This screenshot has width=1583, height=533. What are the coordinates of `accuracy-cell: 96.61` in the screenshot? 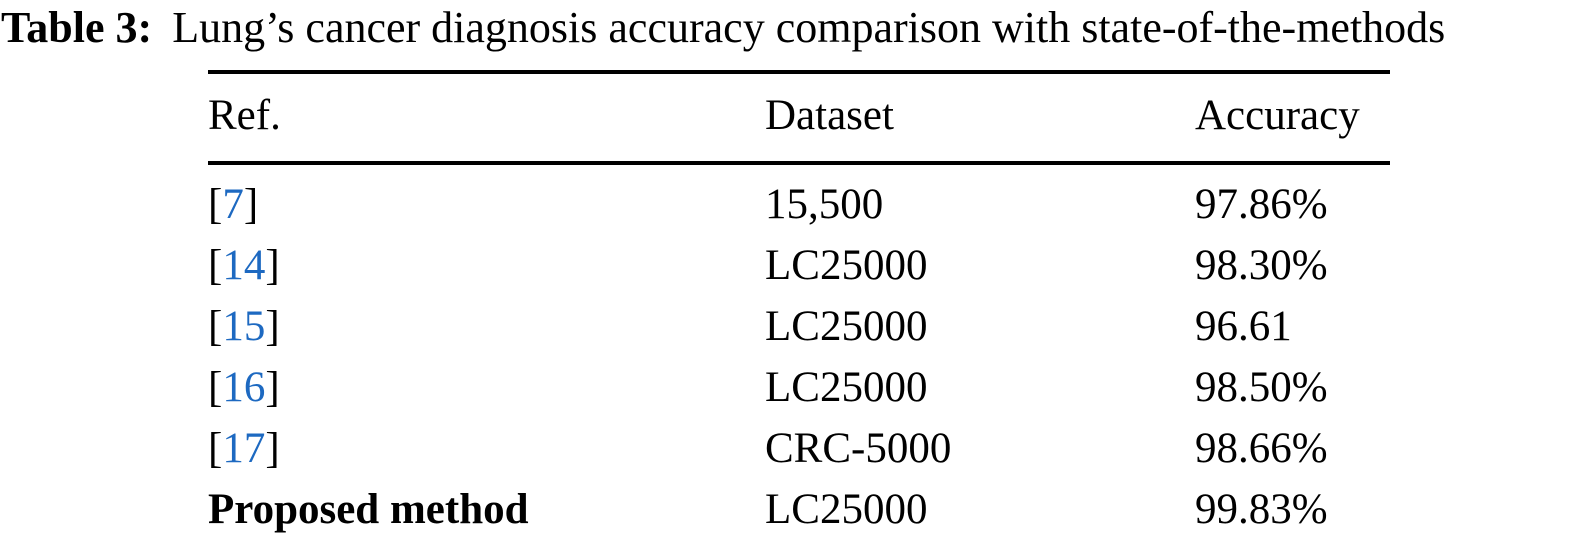 It's located at (1243, 326).